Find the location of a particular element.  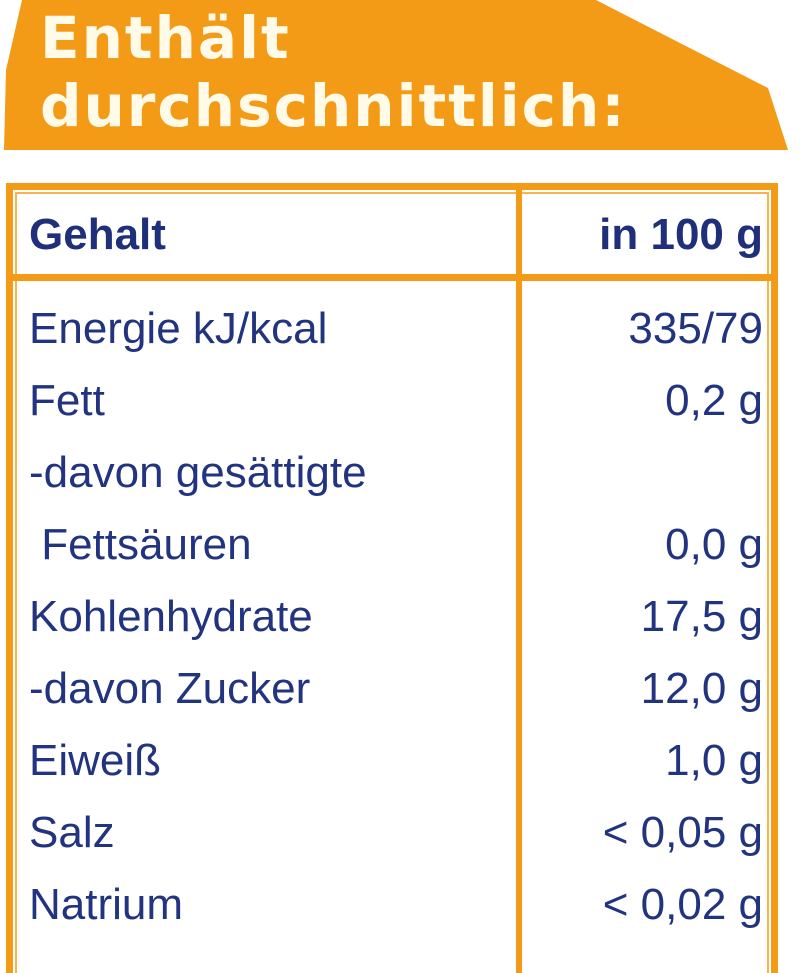

table-row: -davon Zucker 12,0 g is located at coordinates (392, 692).